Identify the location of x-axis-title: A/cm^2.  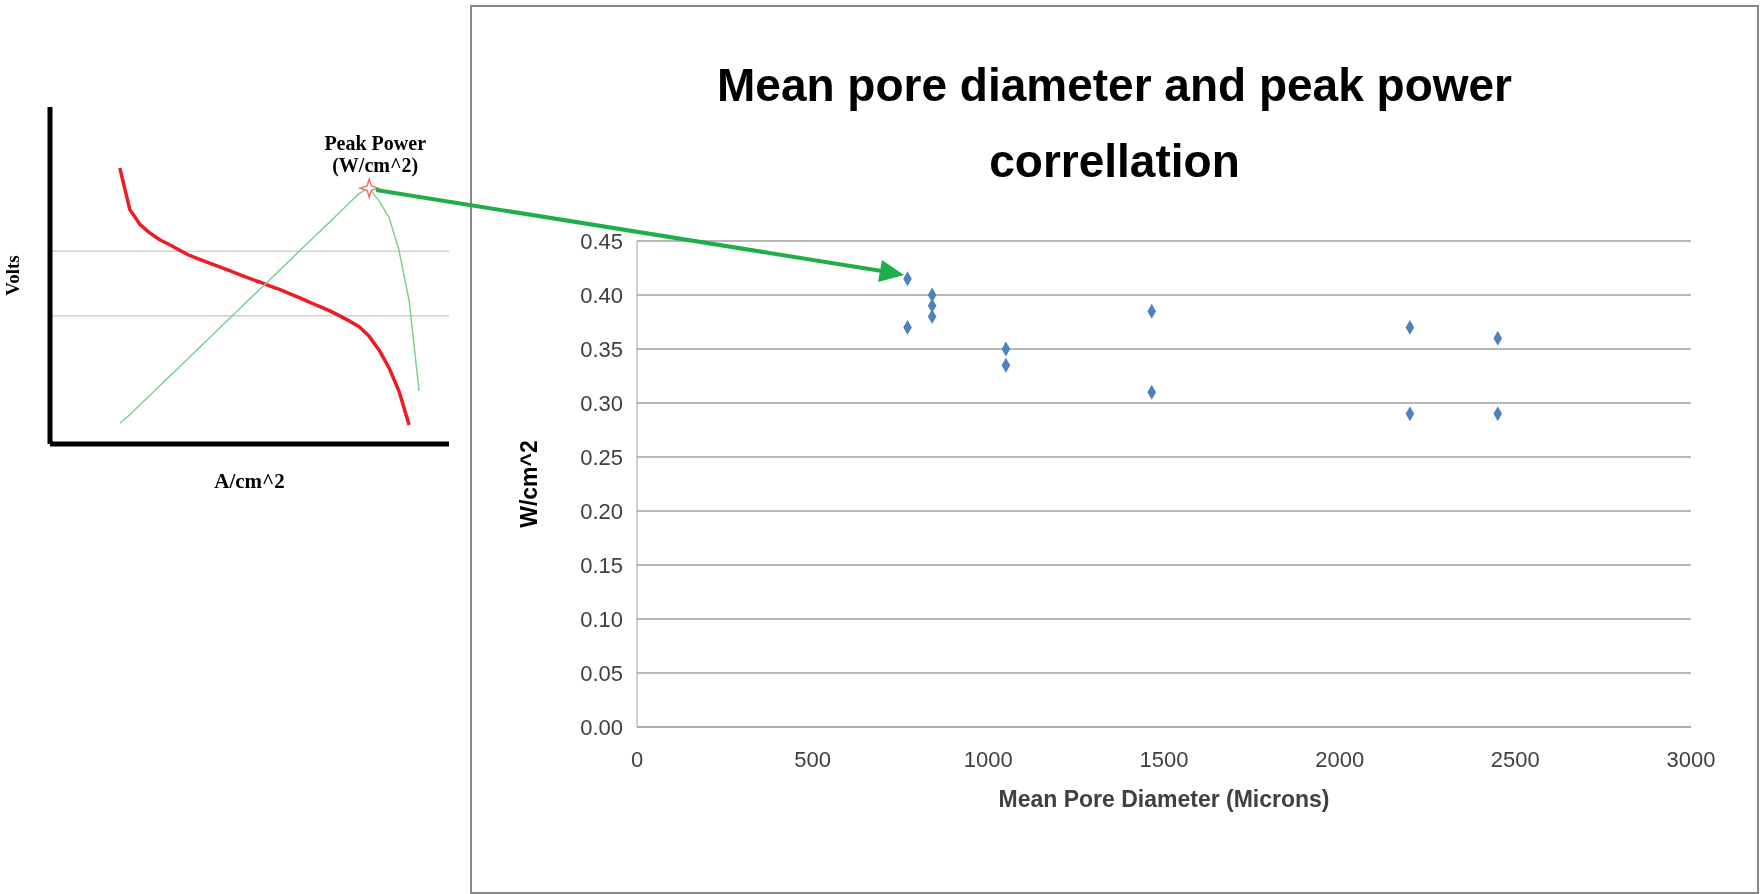
(249, 481).